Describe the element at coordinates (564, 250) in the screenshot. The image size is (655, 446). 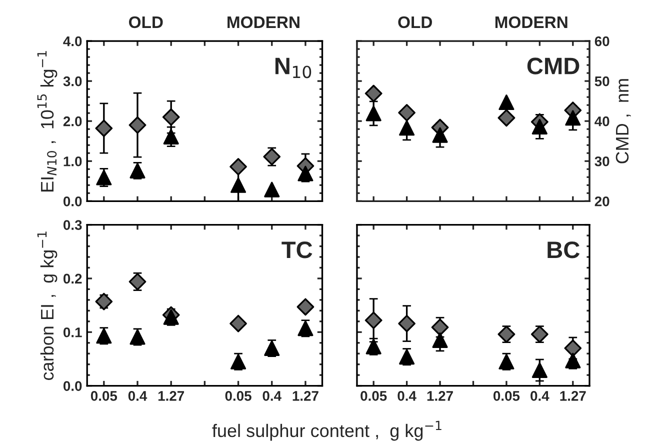
I see `annotation: BC` at that location.